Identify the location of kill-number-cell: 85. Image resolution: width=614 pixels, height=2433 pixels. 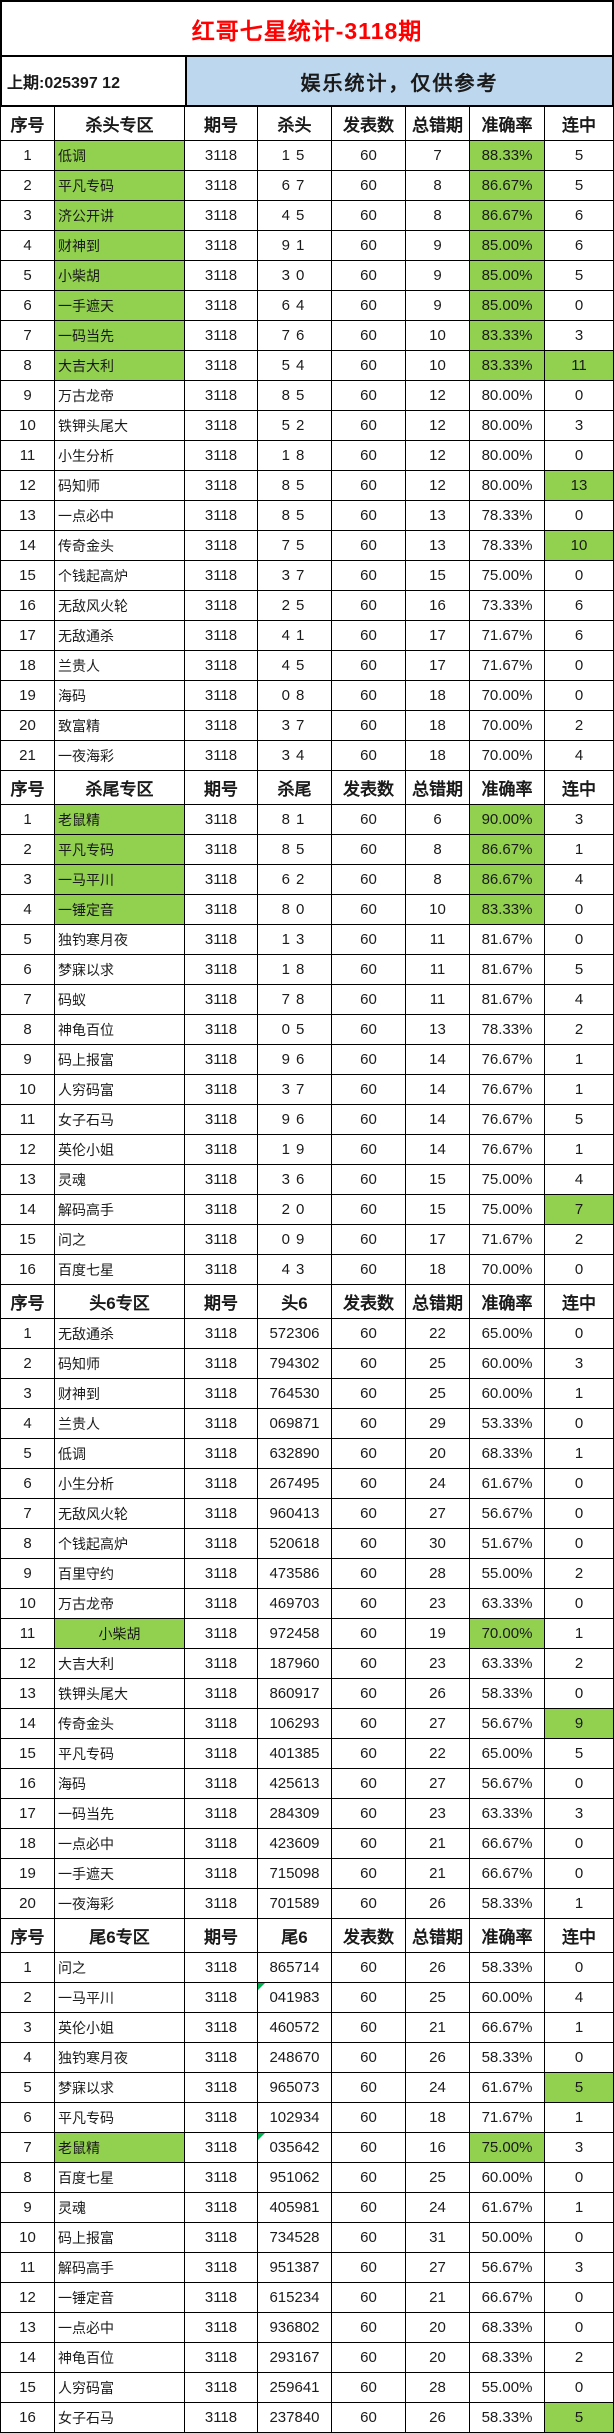
(295, 396).